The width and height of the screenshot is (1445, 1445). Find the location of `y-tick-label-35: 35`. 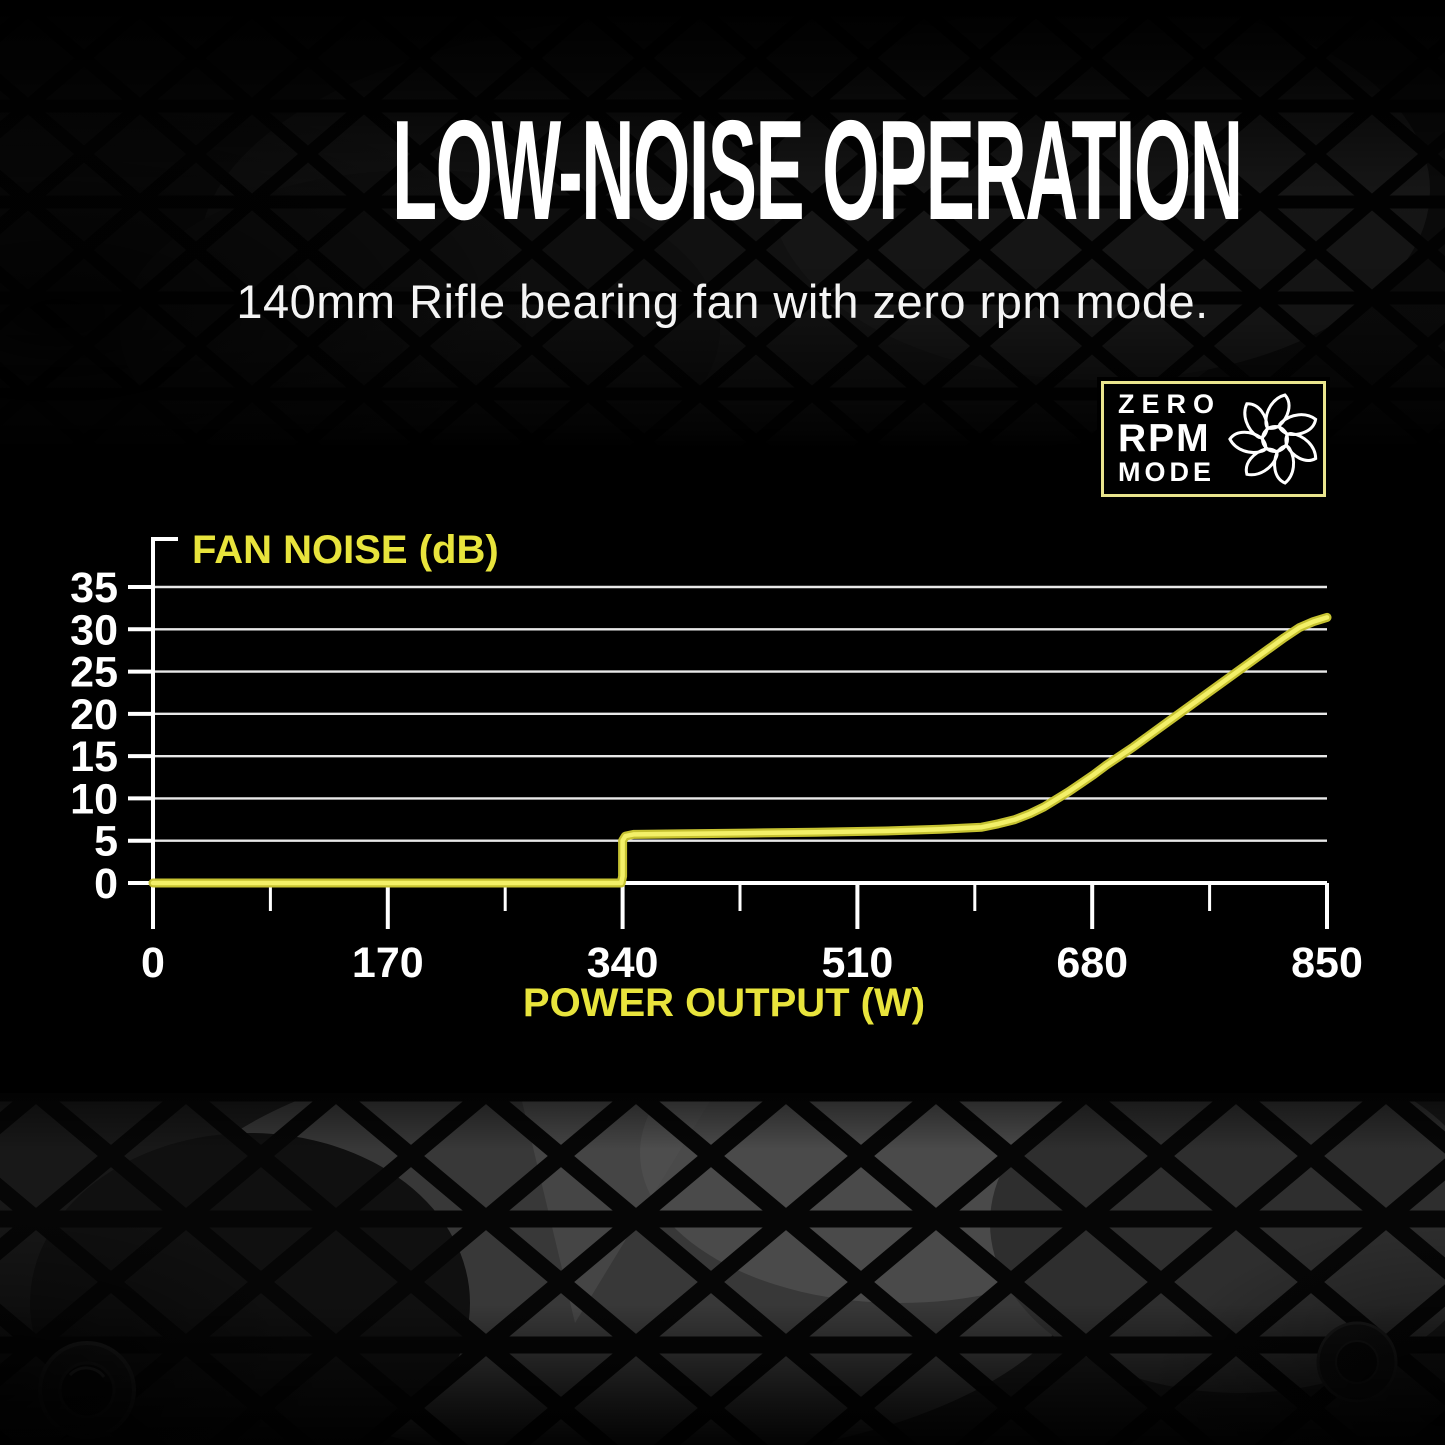

y-tick-label-35: 35 is located at coordinates (94, 588).